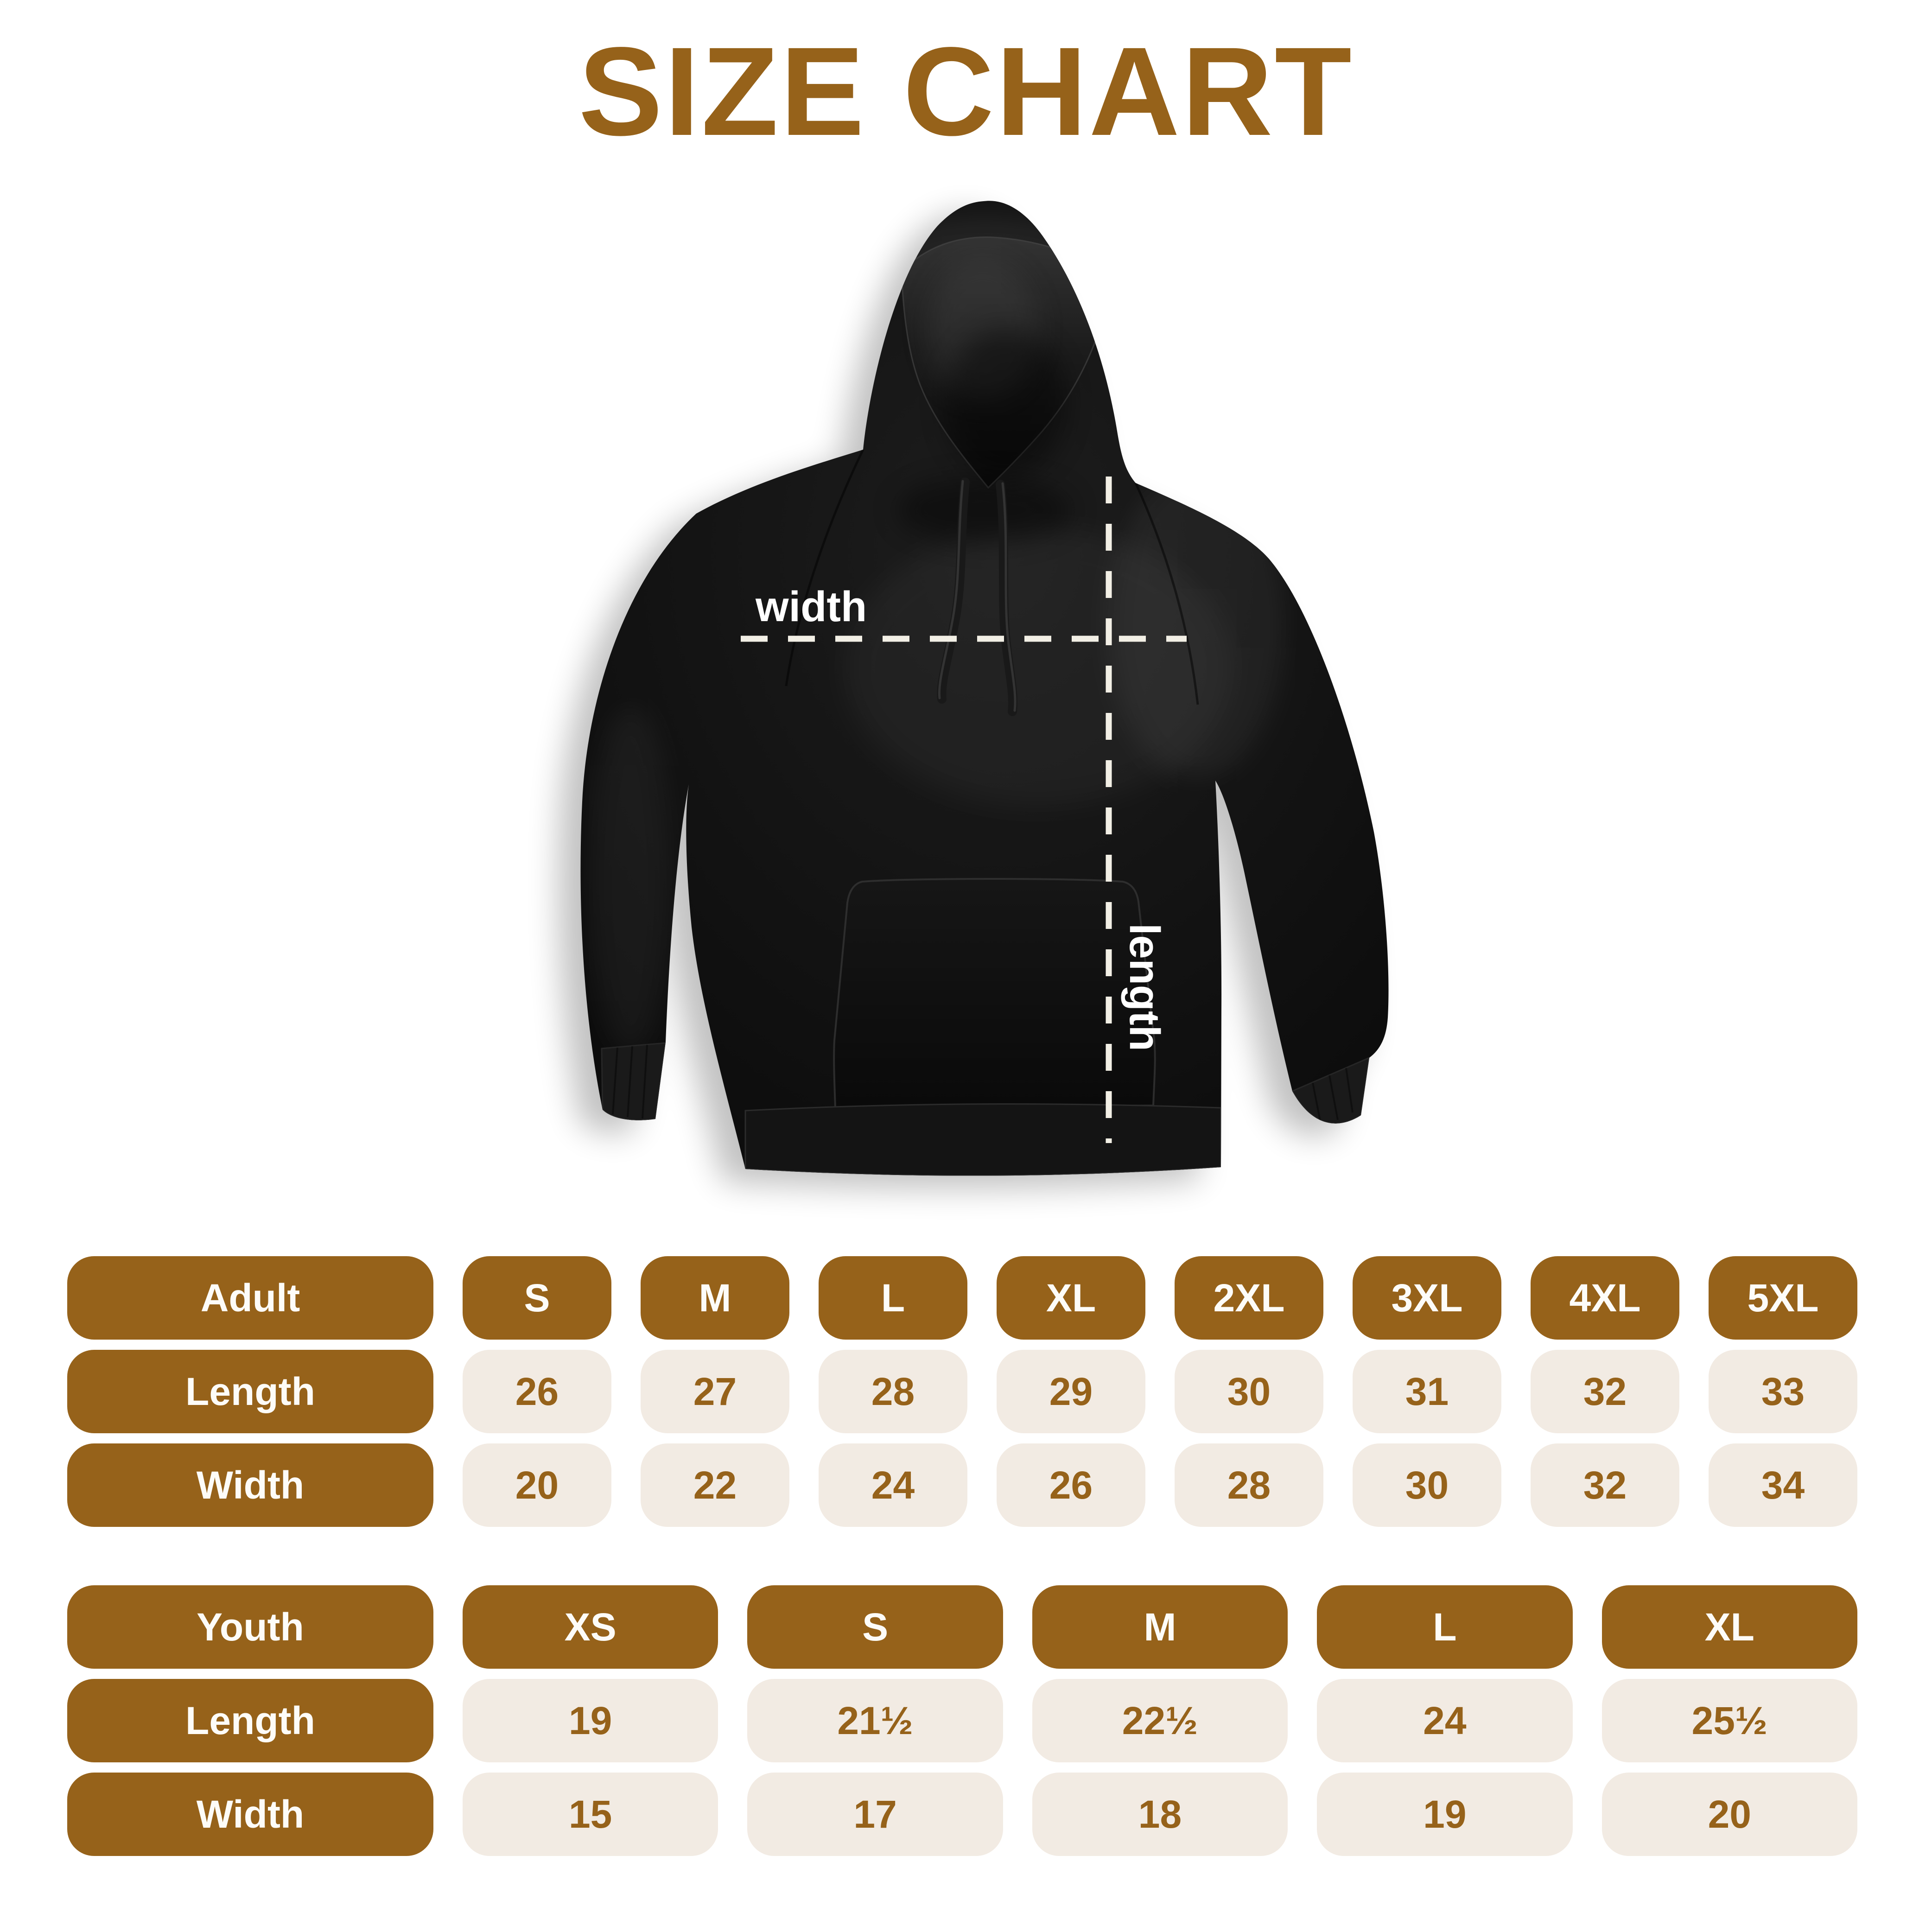  I want to click on youth-width-s: 17, so click(875, 1814).